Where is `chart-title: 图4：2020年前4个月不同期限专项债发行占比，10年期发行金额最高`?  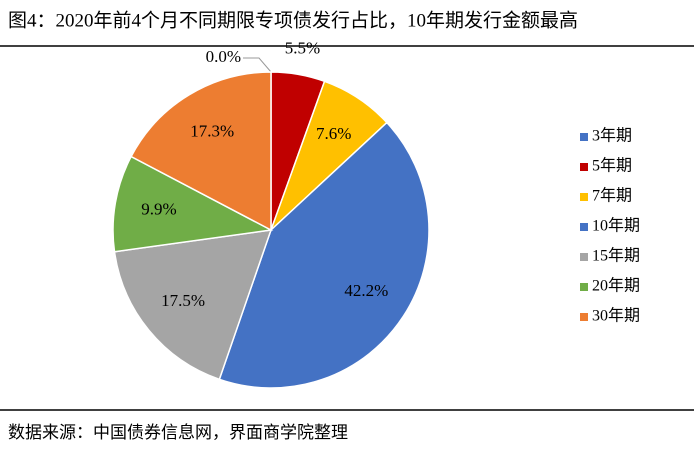 chart-title: 图4：2020年前4个月不同期限专项债发行占比，10年期发行金额最高 is located at coordinates (293, 20).